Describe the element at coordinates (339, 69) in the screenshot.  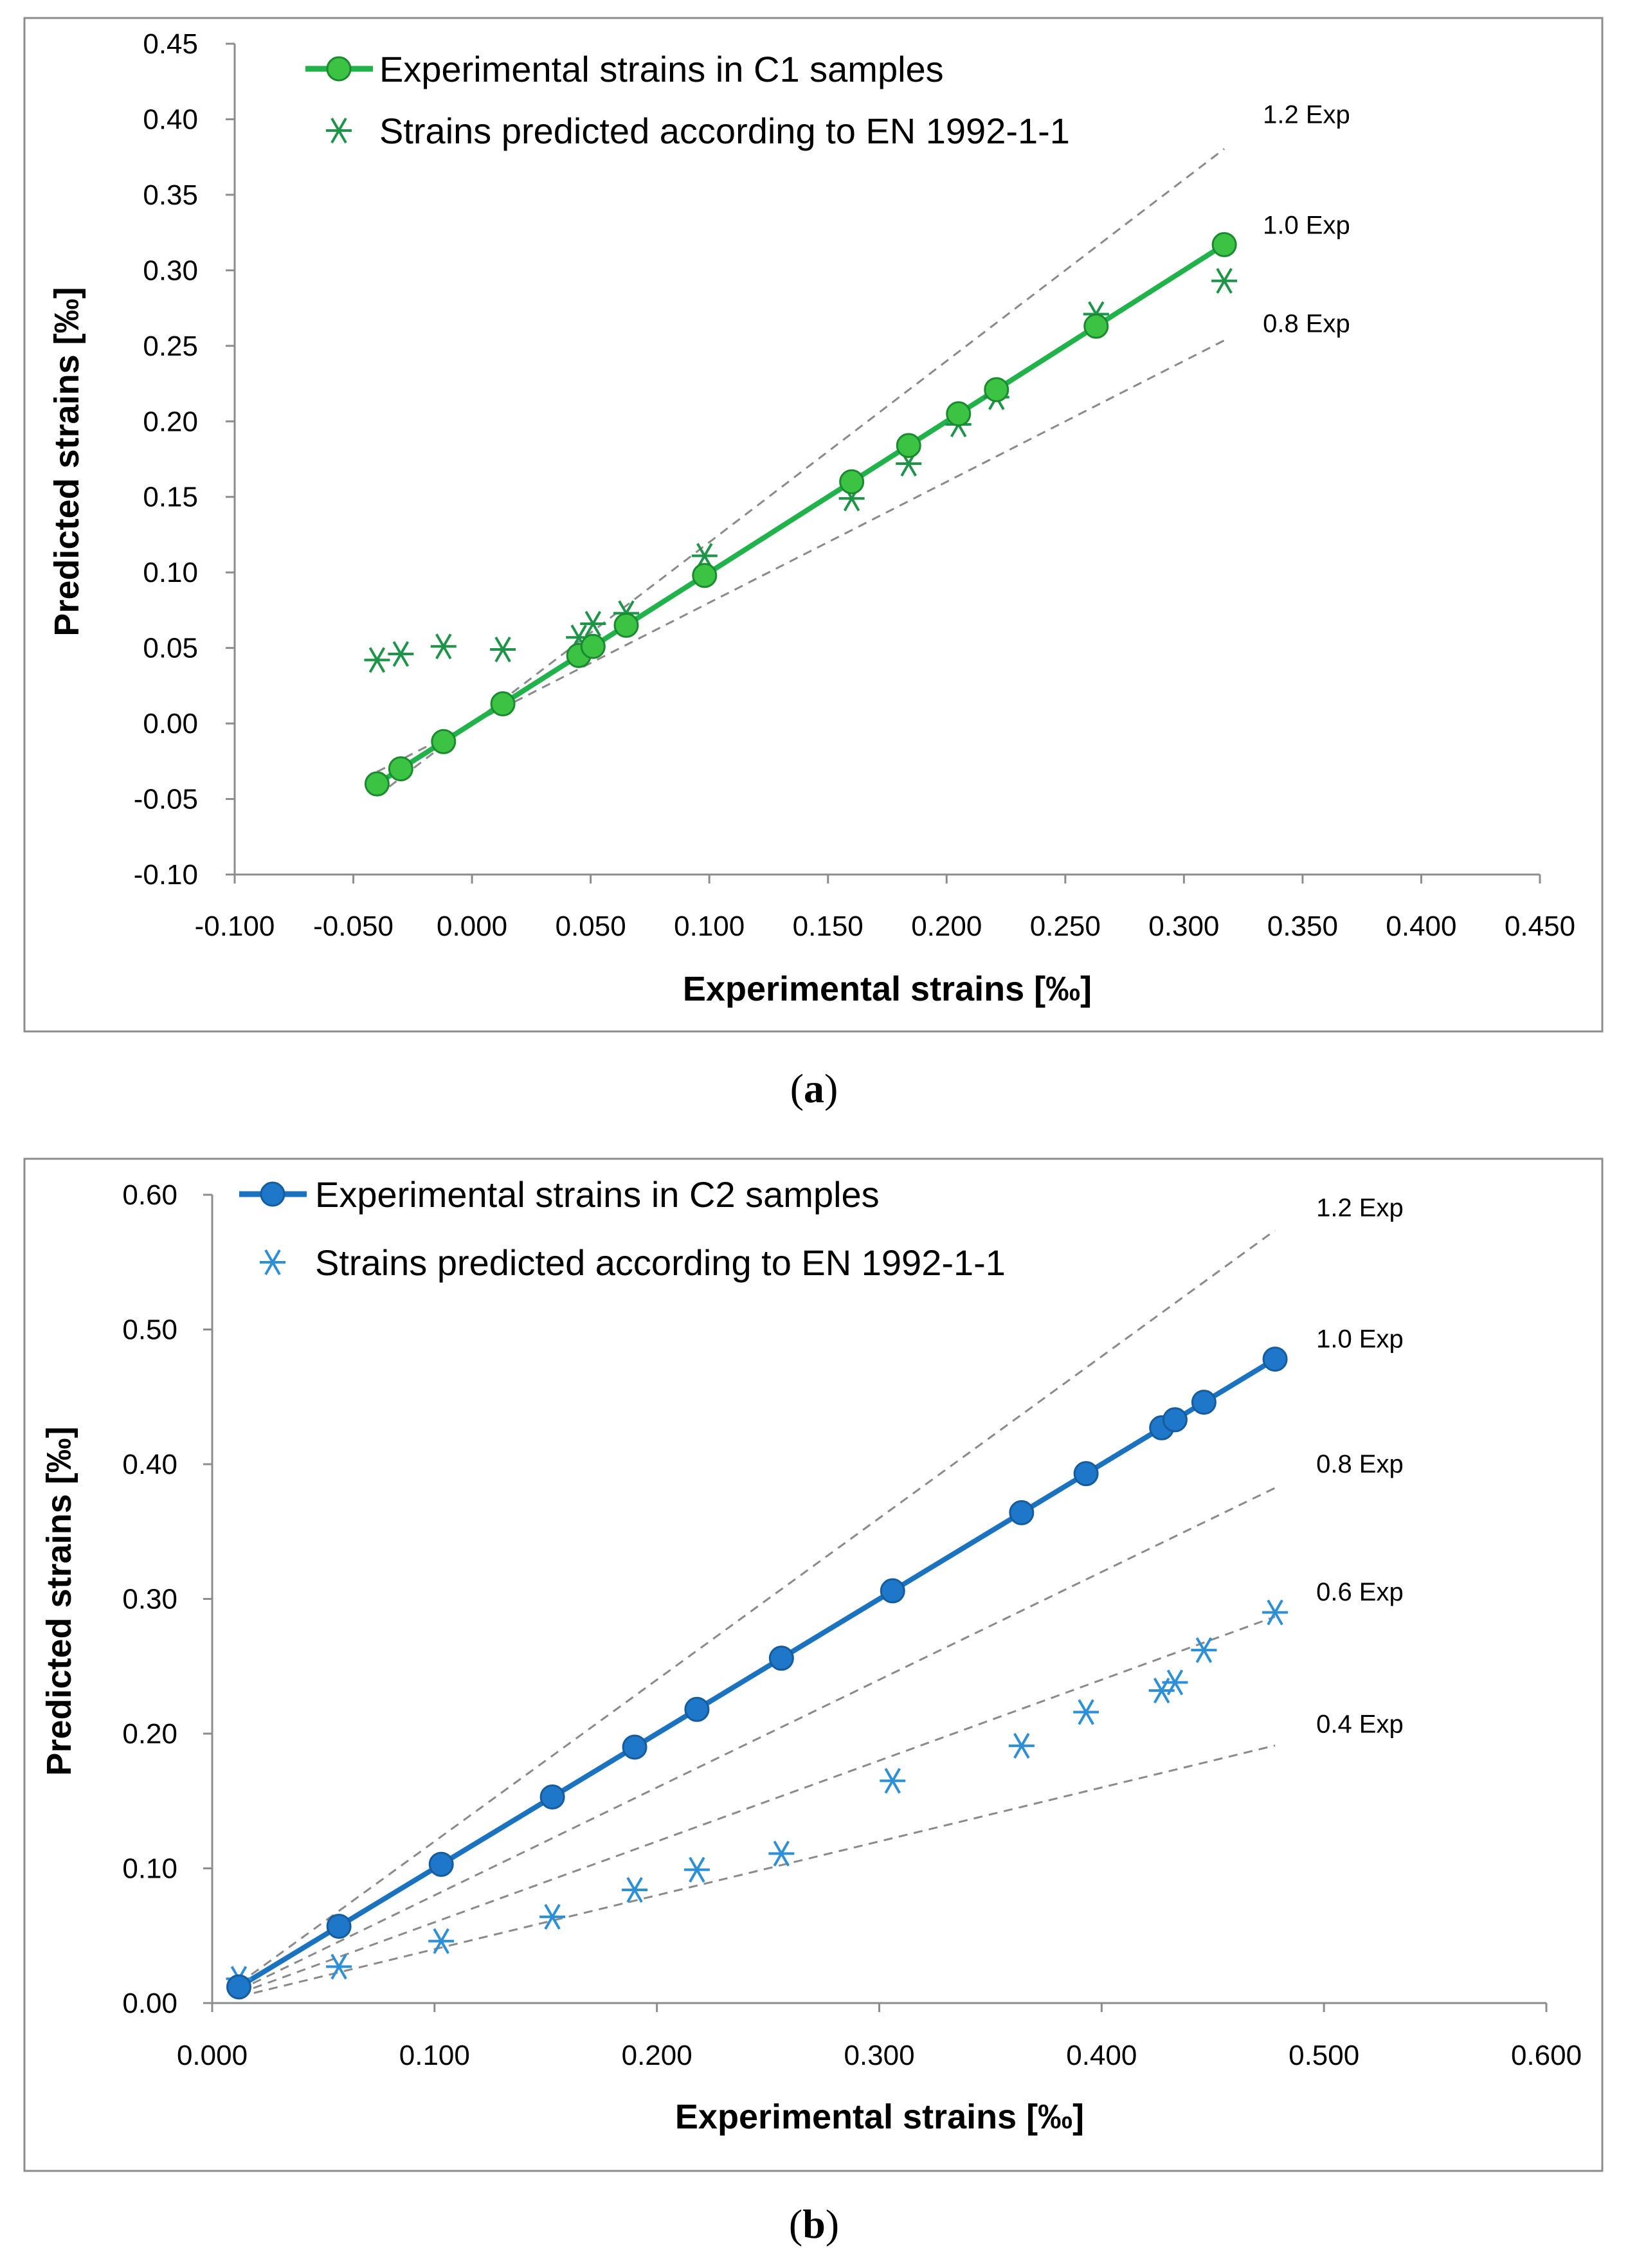
I see `legend-marker-swatch-a` at that location.